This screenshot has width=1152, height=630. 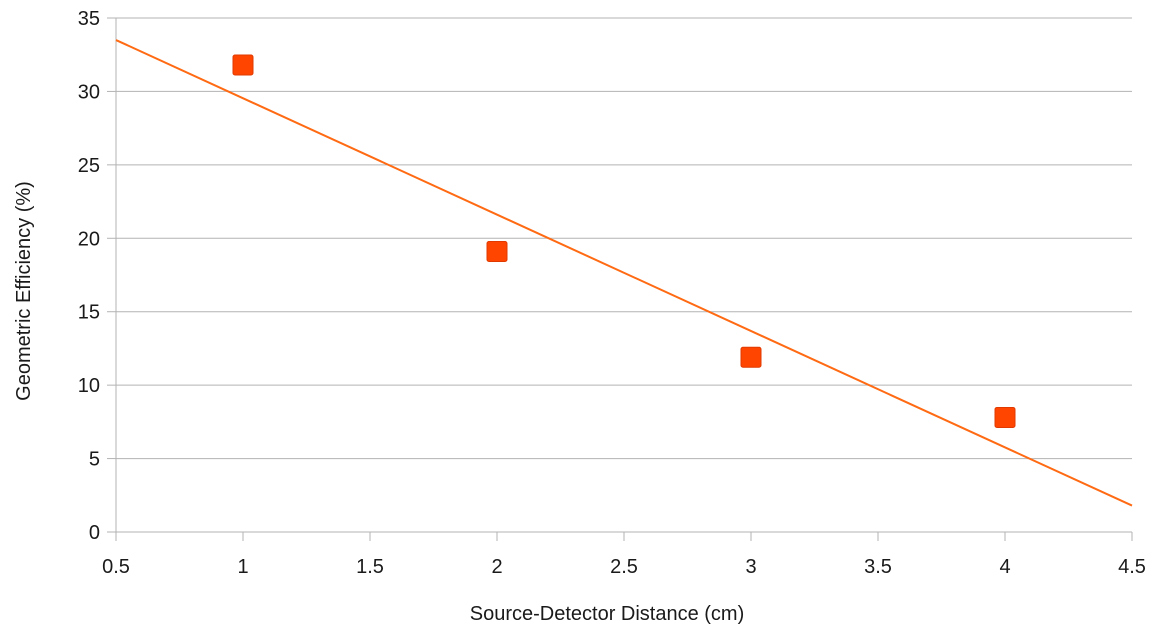 I want to click on y-tick-labels: 0 5 10 15 20 25 30 35, so click(x=89, y=276).